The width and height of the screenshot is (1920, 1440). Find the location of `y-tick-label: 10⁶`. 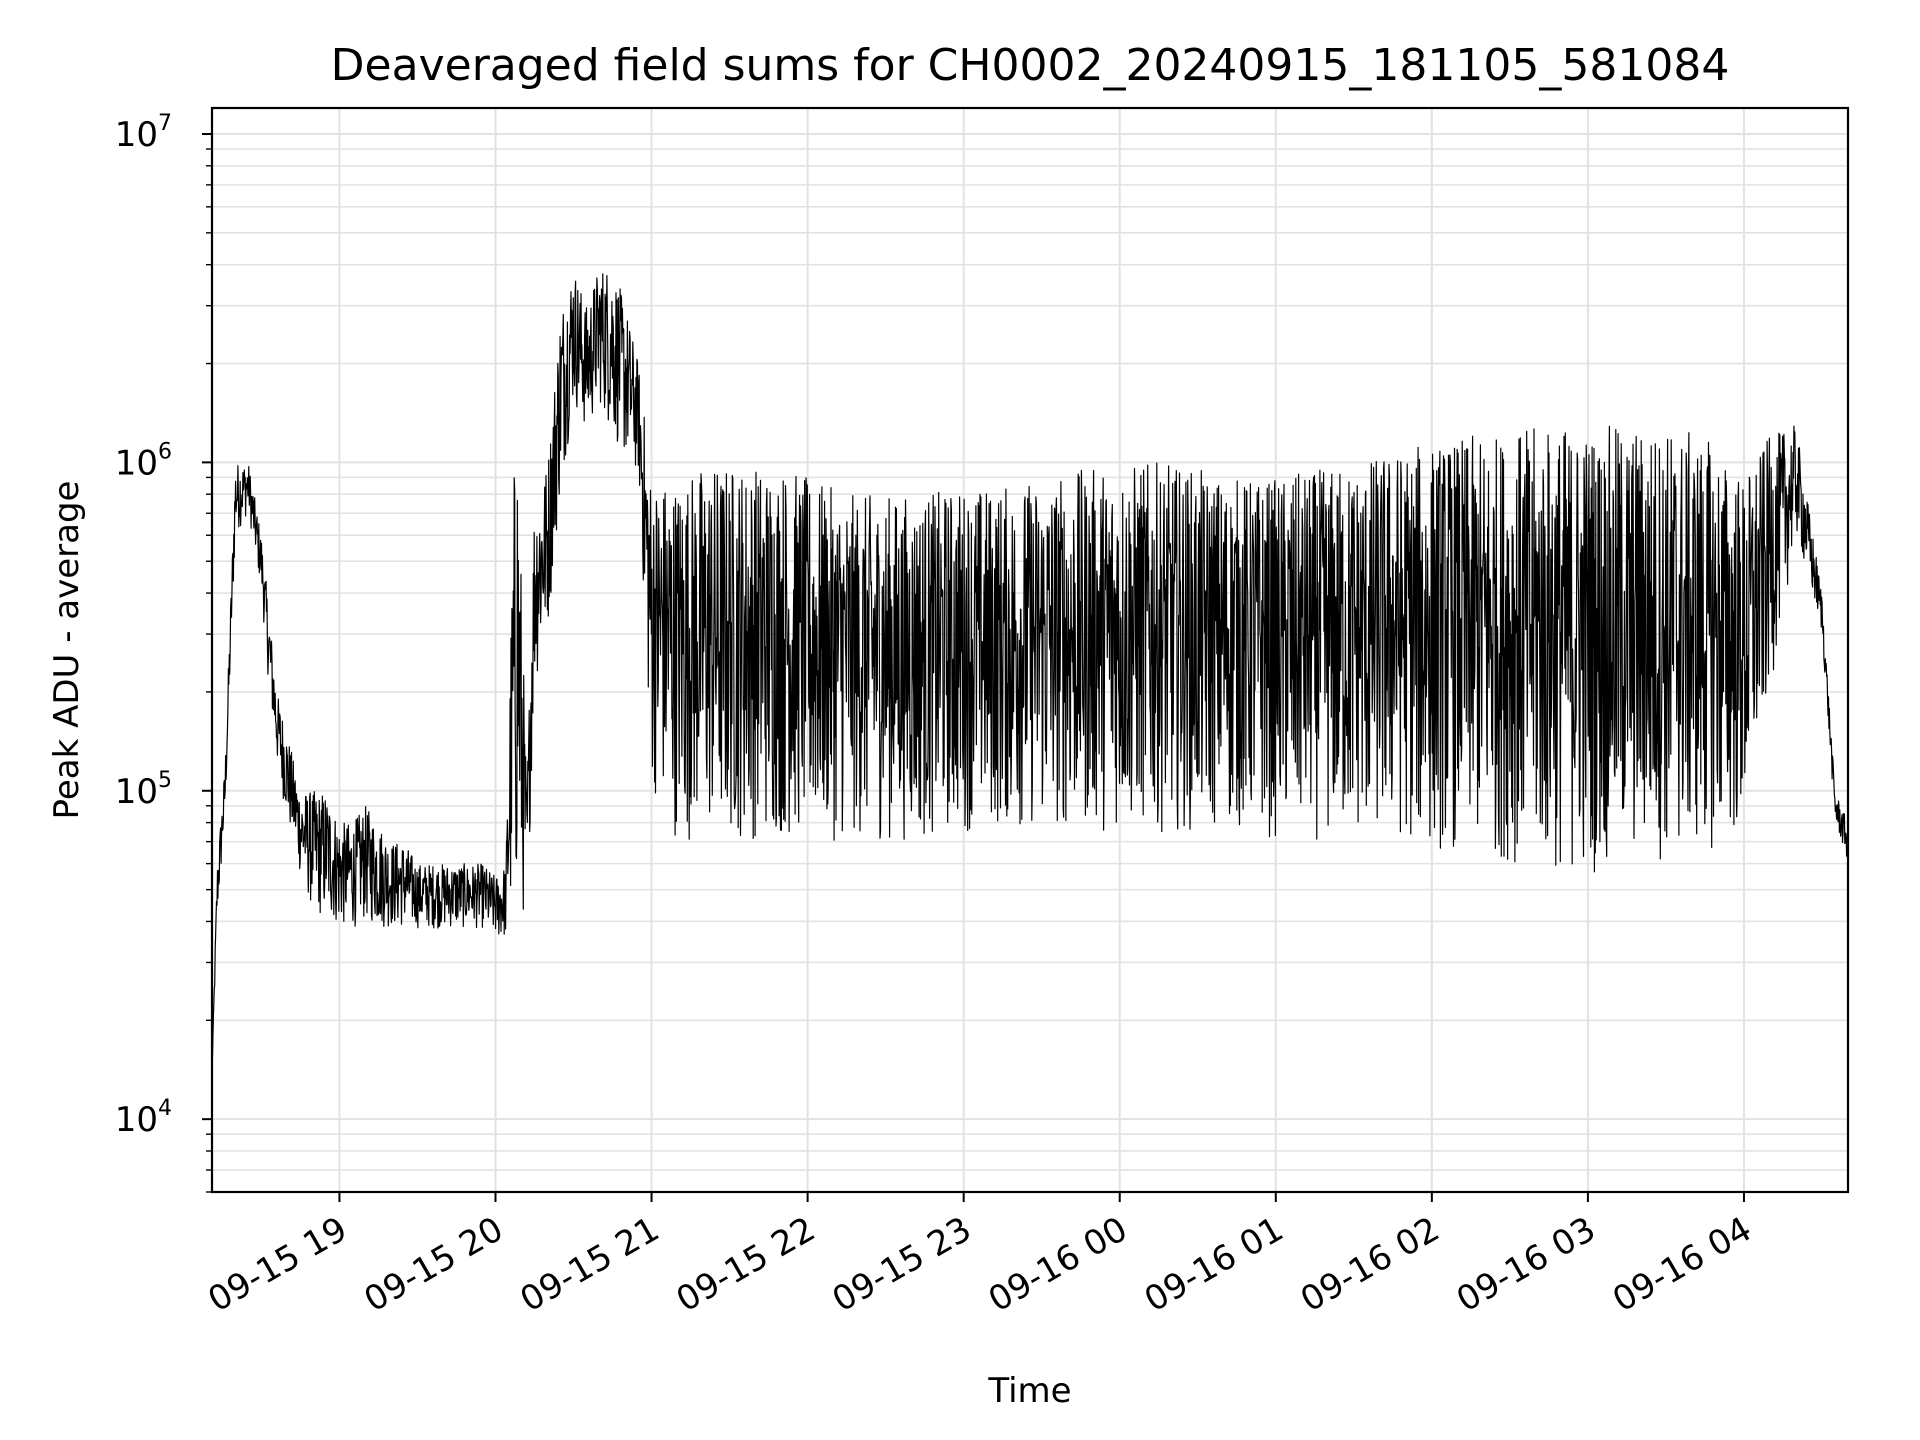

y-tick-label: 10⁶ is located at coordinates (143, 461).